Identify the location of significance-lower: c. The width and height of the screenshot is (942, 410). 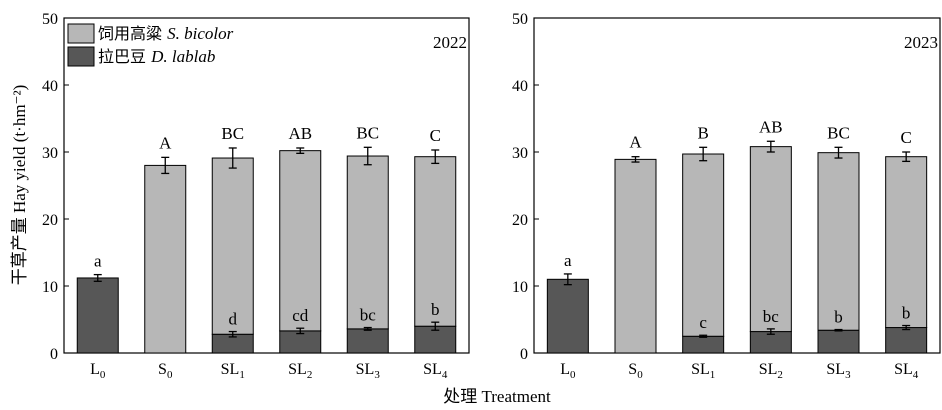
(703, 322).